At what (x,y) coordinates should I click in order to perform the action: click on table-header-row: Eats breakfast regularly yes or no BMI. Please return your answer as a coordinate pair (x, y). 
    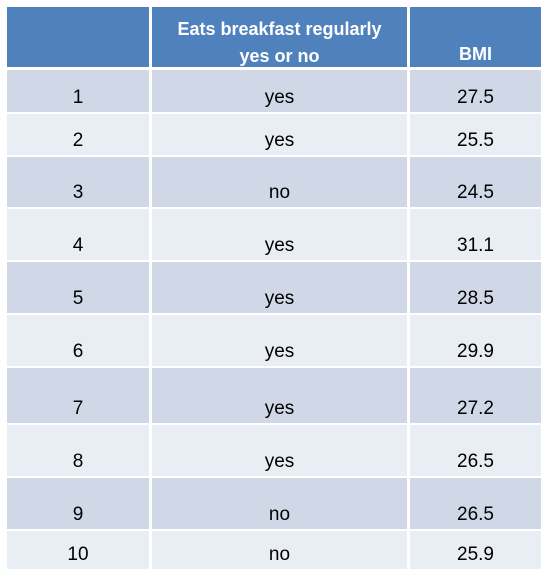
    Looking at the image, I should click on (274, 37).